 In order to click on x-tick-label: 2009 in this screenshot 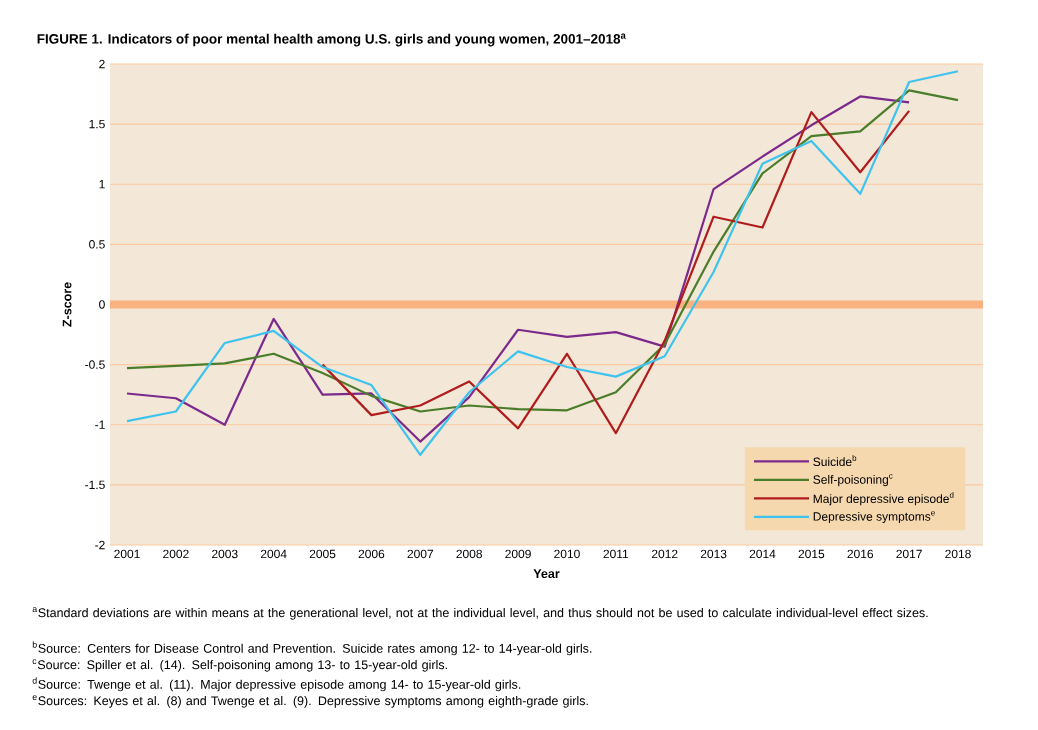, I will do `click(518, 554)`.